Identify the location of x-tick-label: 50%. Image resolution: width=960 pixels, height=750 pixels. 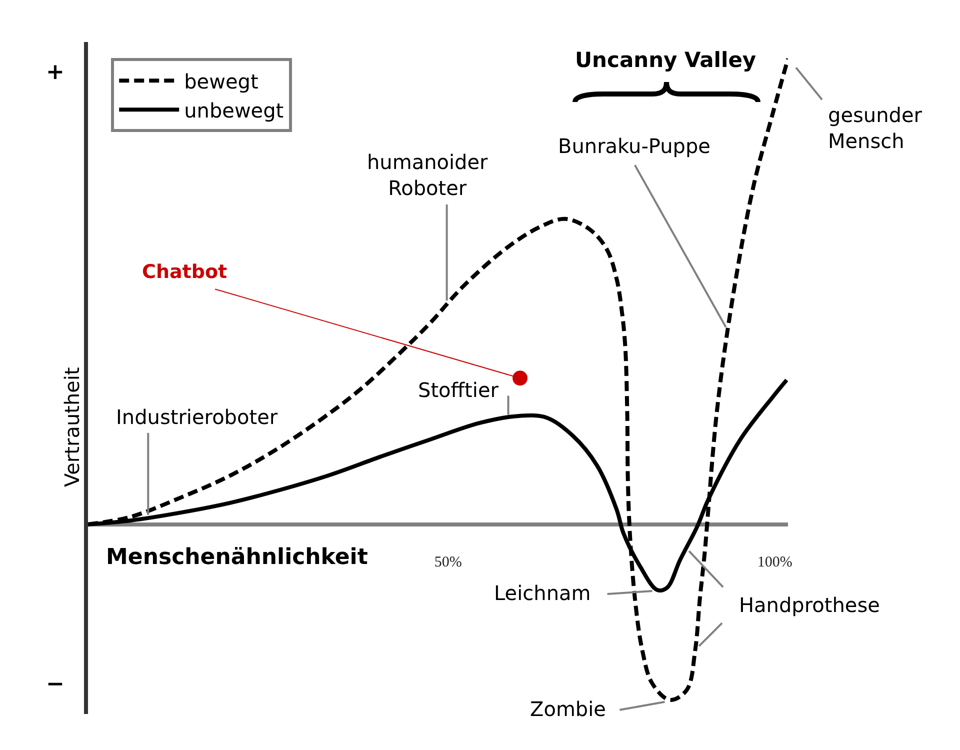
(448, 562).